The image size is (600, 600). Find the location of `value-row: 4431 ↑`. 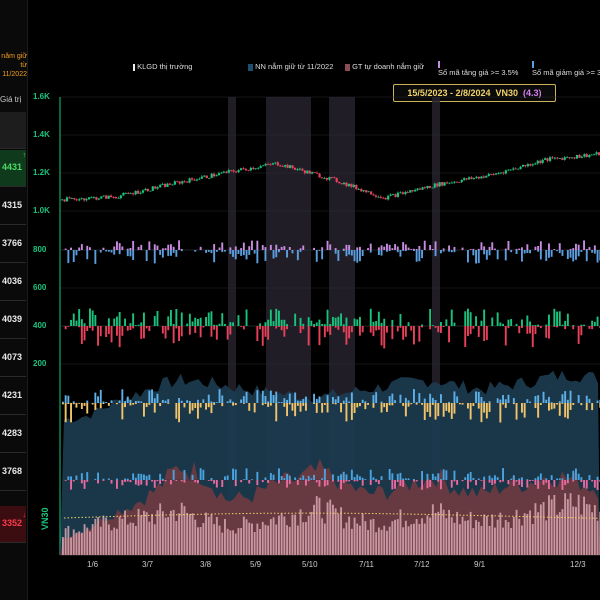

value-row: 4431 ↑ is located at coordinates (13, 168).